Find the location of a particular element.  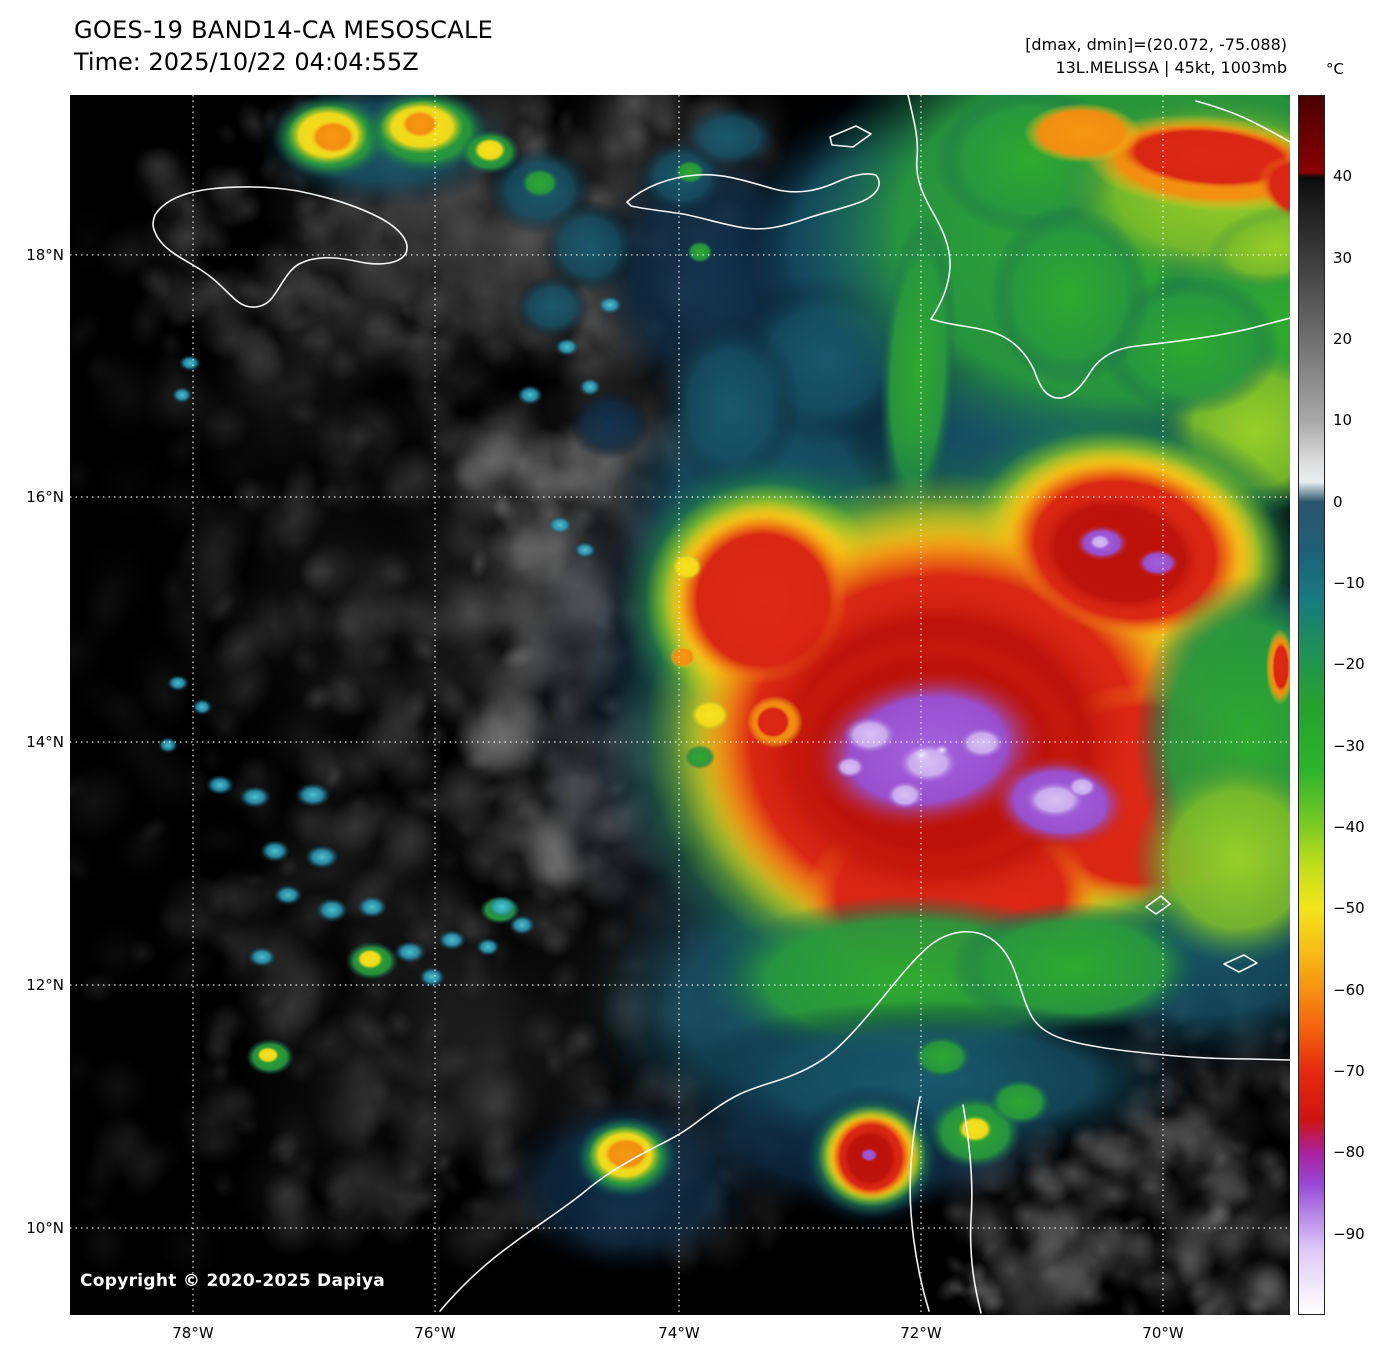

coastline-lake-maracaibo-east is located at coordinates (972, 1209).